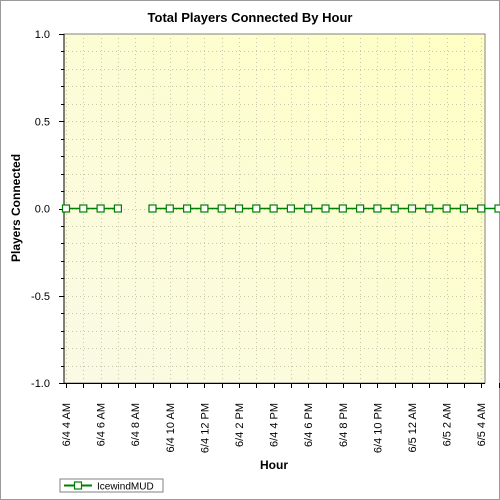 Image resolution: width=500 pixels, height=500 pixels. What do you see at coordinates (250, 17) in the screenshot?
I see `chart-title: Total Players Connected By Hour` at bounding box center [250, 17].